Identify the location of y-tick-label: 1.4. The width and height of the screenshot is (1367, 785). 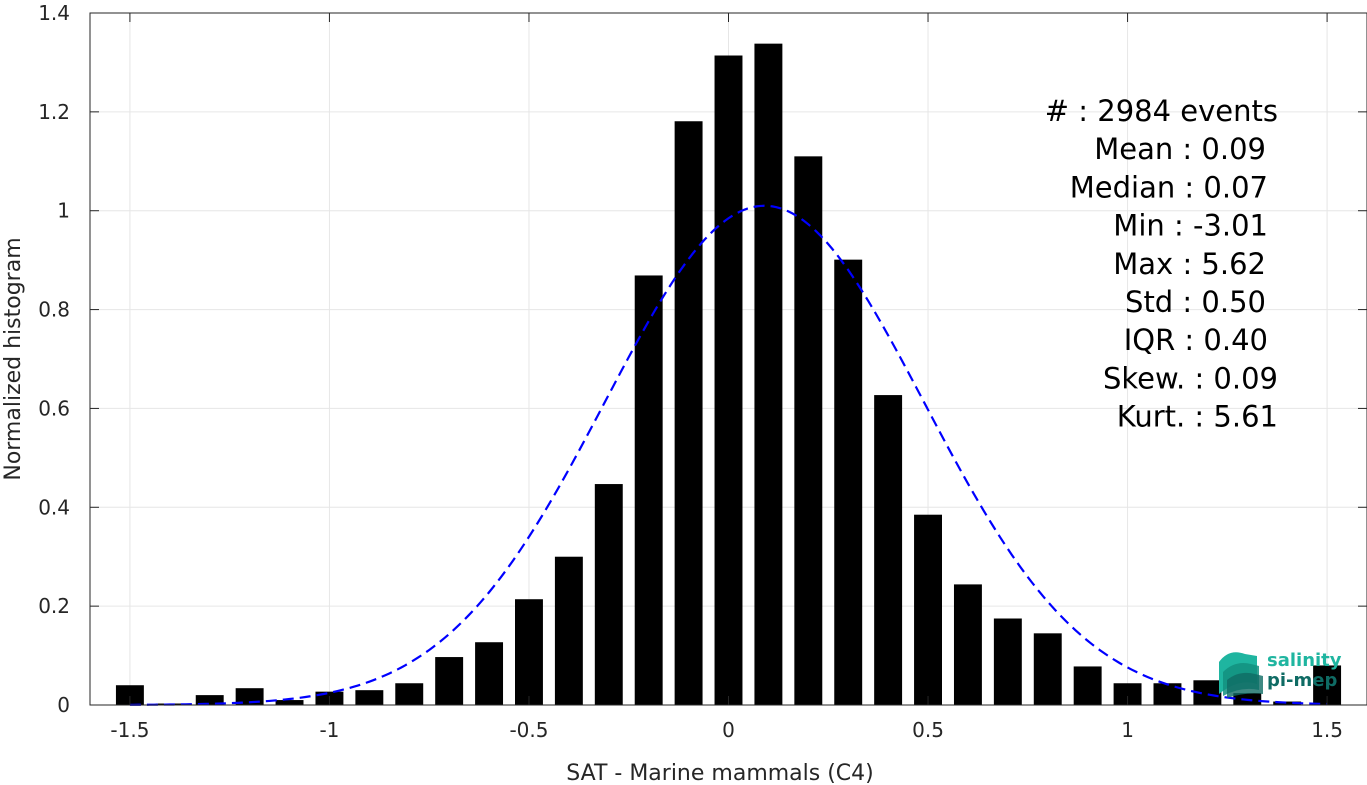
(54, 13).